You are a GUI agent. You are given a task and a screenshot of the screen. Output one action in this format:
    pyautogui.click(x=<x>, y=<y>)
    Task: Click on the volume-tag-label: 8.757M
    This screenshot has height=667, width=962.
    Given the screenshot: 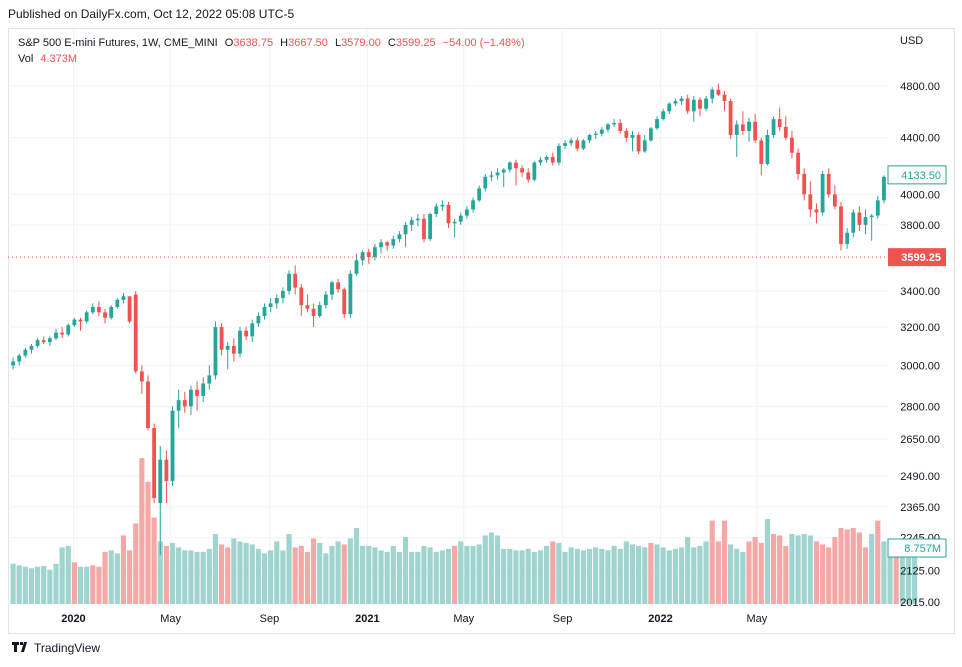 What is the action you would take?
    pyautogui.click(x=922, y=549)
    